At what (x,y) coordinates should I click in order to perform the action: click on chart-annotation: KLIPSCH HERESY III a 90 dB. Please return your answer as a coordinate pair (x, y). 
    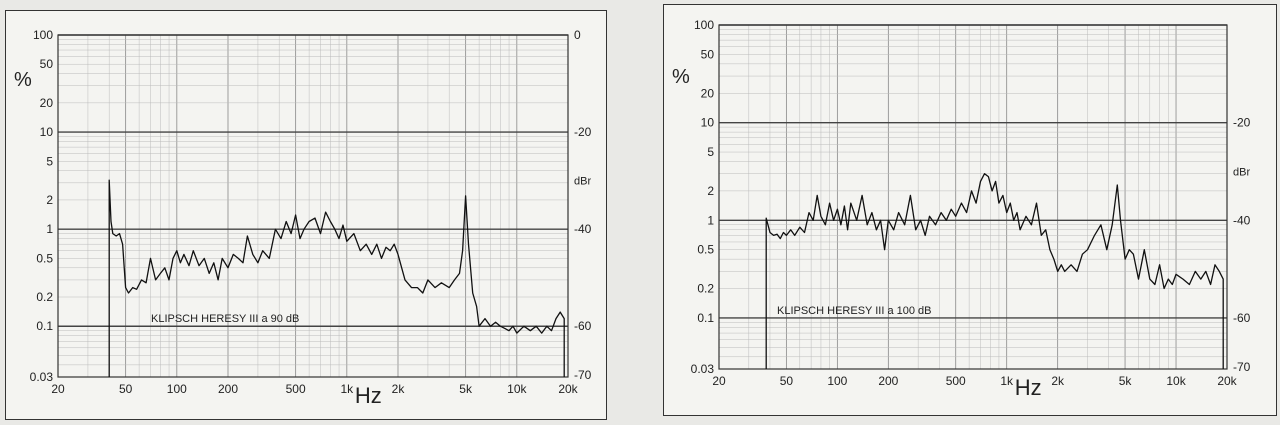
    Looking at the image, I should click on (225, 319).